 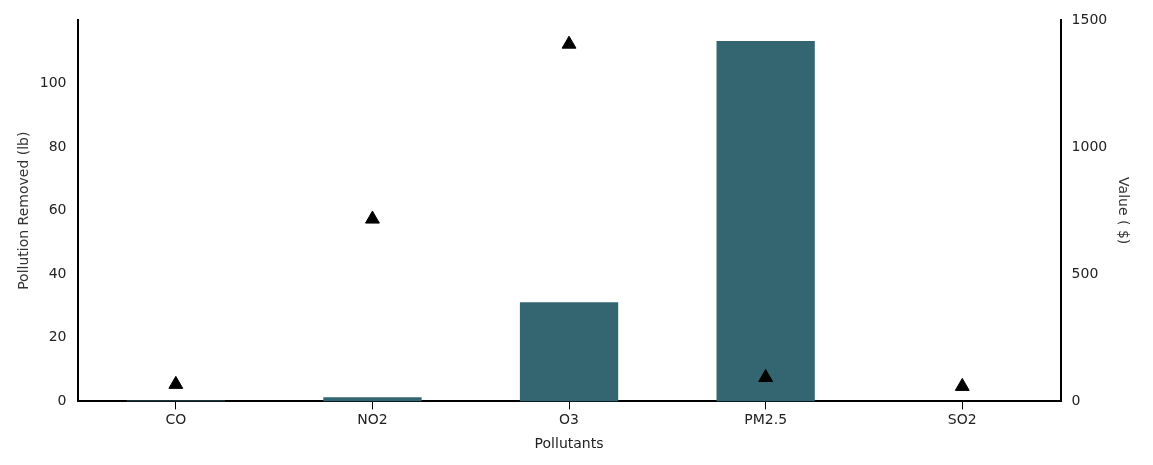 What do you see at coordinates (57, 209) in the screenshot?
I see `y-tick-label: 60` at bounding box center [57, 209].